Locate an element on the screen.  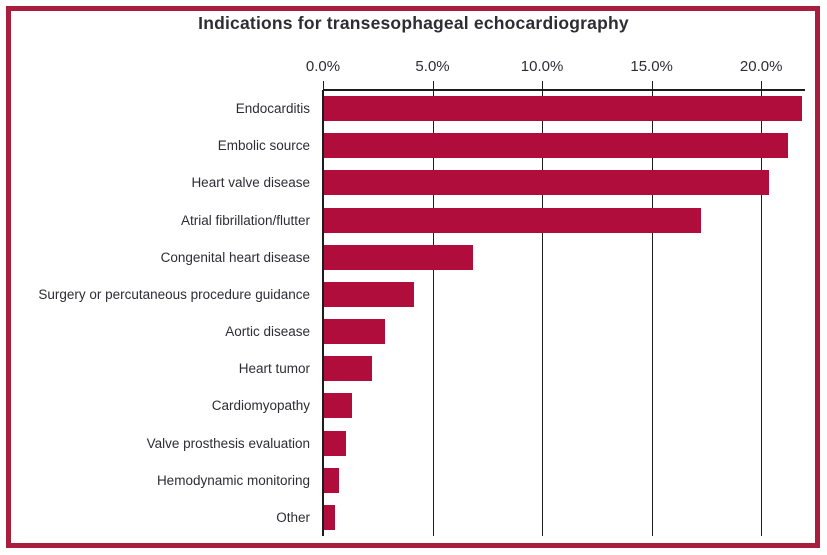
gridline-10.0% is located at coordinates (543, 313).